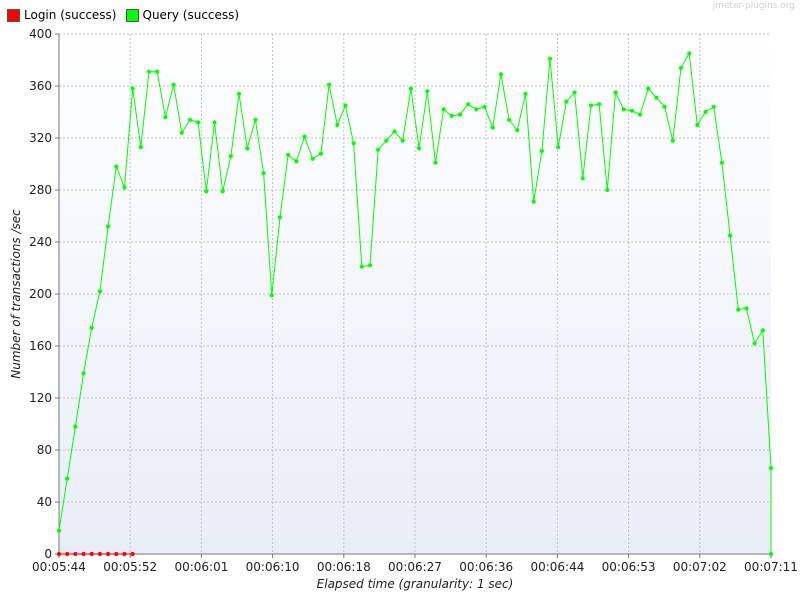  Describe the element at coordinates (557, 567) in the screenshot. I see `x-tick-label: 00:06:44` at that location.